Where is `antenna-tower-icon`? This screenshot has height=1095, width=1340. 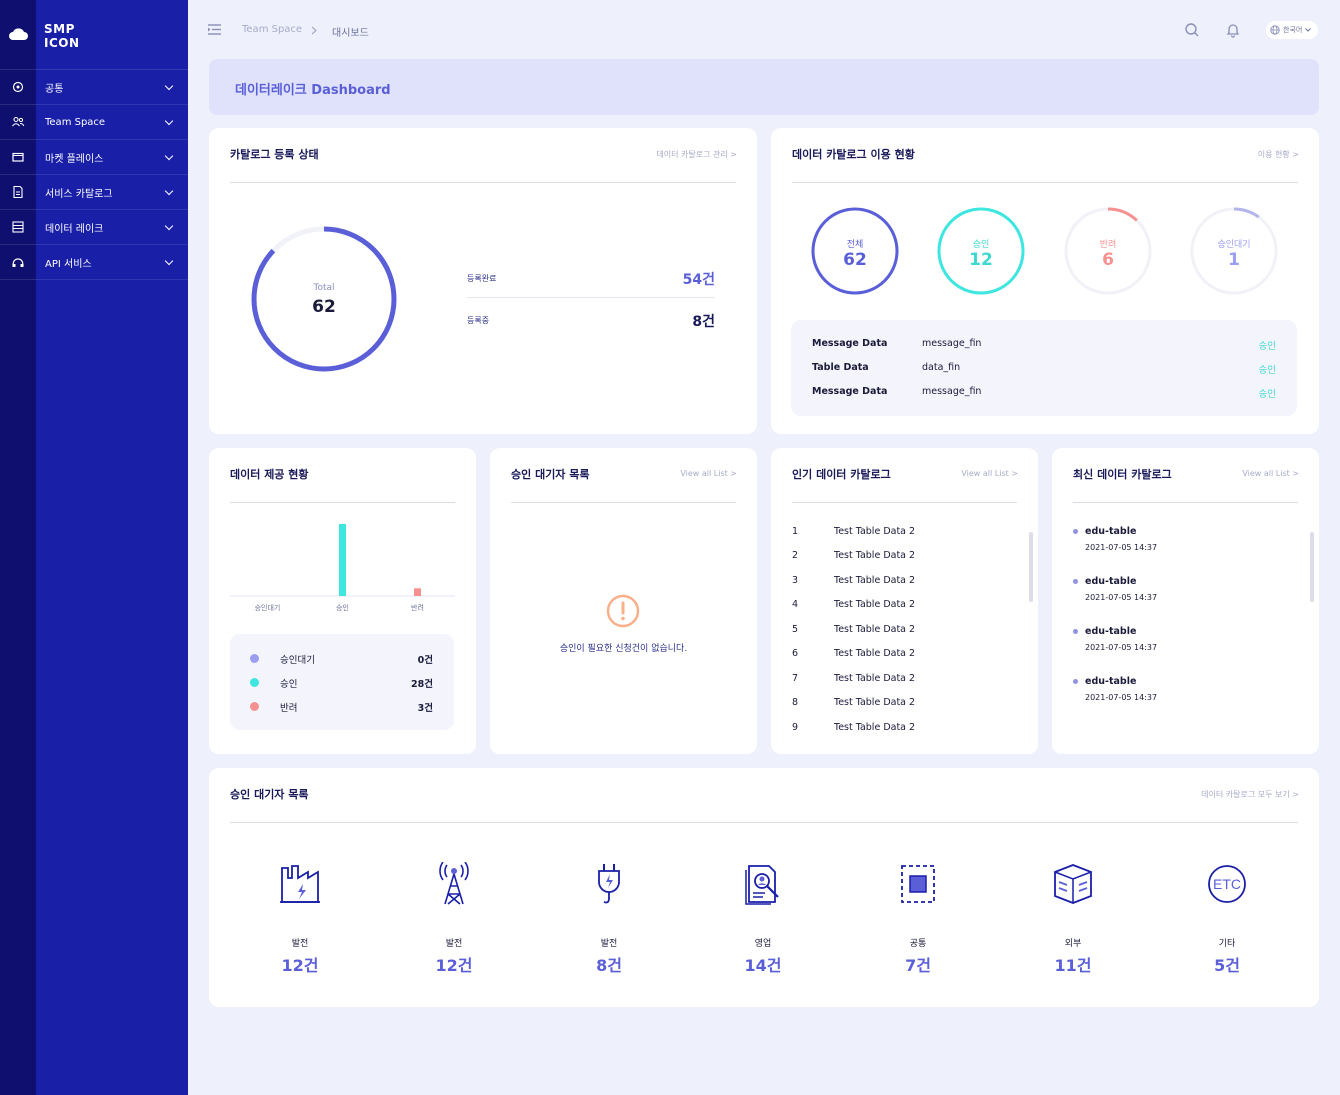
antenna-tower-icon is located at coordinates (454, 883).